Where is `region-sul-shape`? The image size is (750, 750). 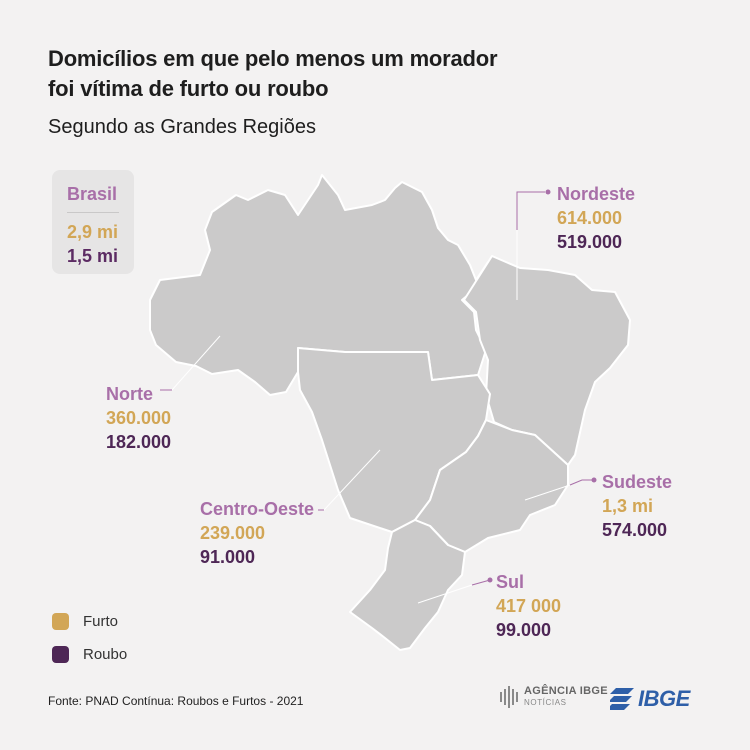
region-sul-shape is located at coordinates (407, 585).